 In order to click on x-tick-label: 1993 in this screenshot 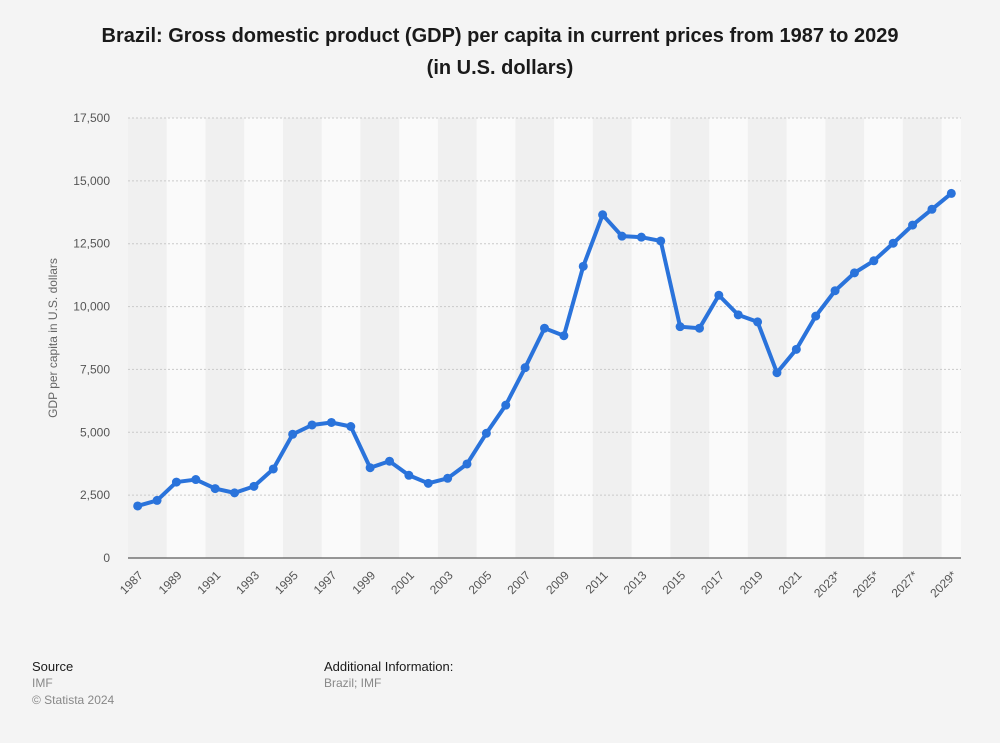, I will do `click(247, 582)`.